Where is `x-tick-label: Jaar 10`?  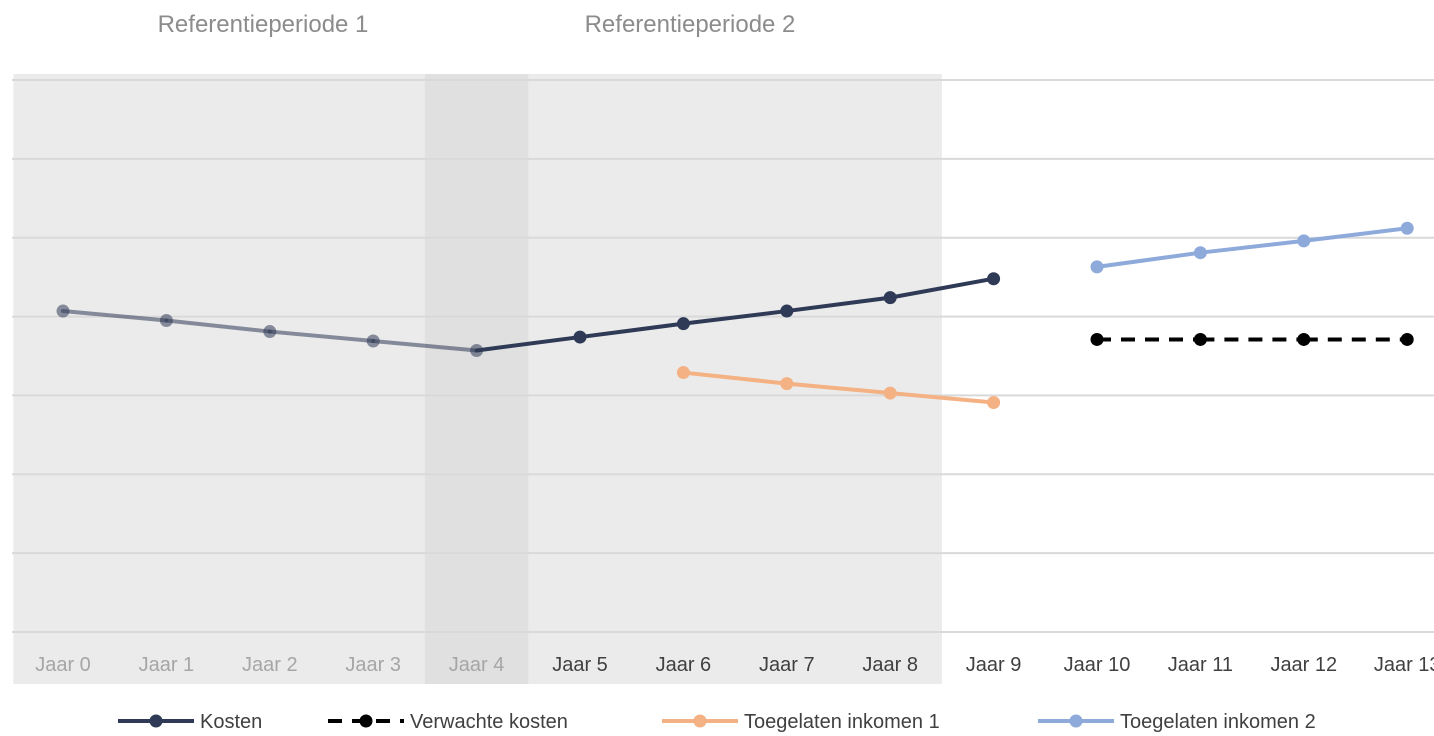 x-tick-label: Jaar 10 is located at coordinates (1097, 665).